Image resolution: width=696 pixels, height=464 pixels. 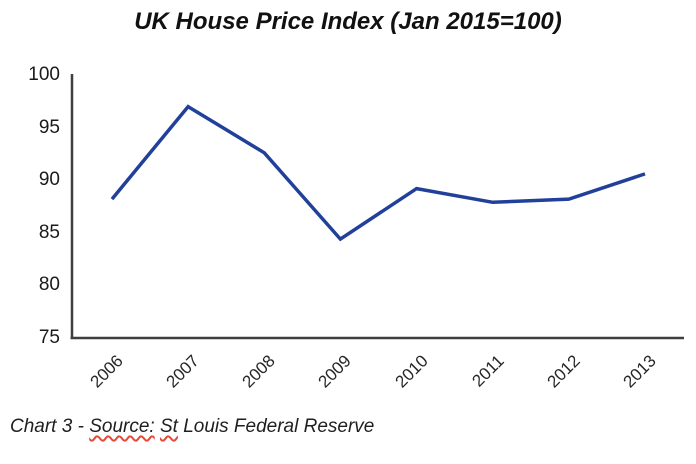 What do you see at coordinates (49, 337) in the screenshot?
I see `y-tick-label: 75` at bounding box center [49, 337].